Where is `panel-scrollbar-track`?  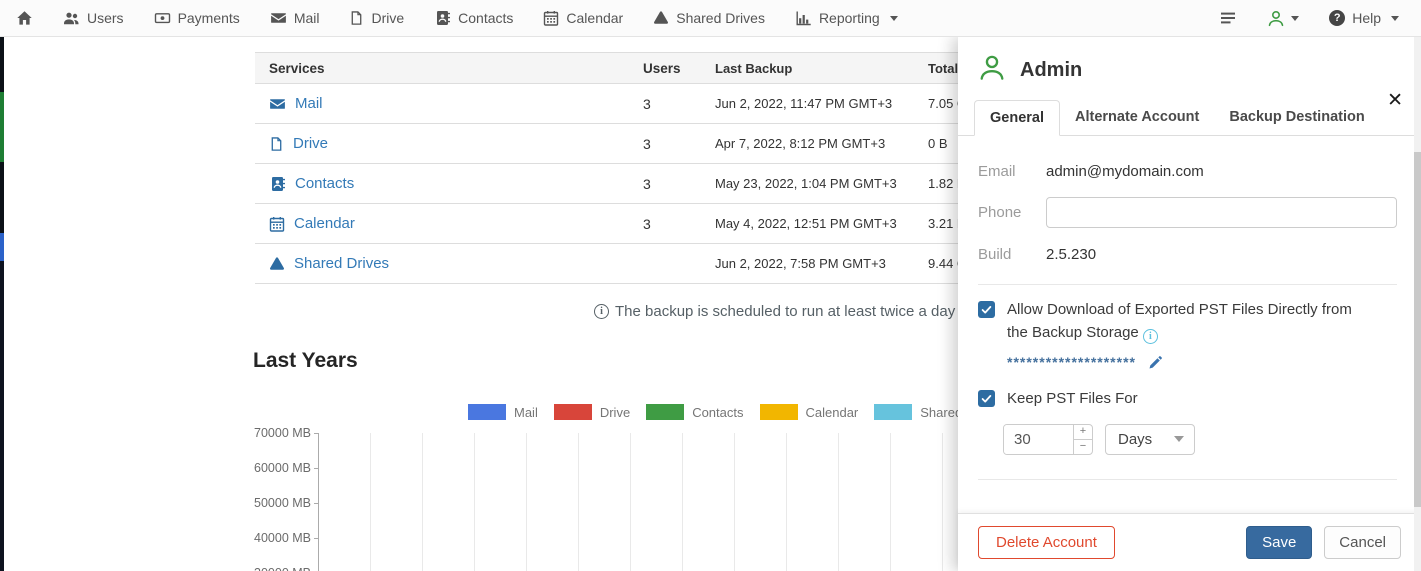
panel-scrollbar-track is located at coordinates (1417, 304).